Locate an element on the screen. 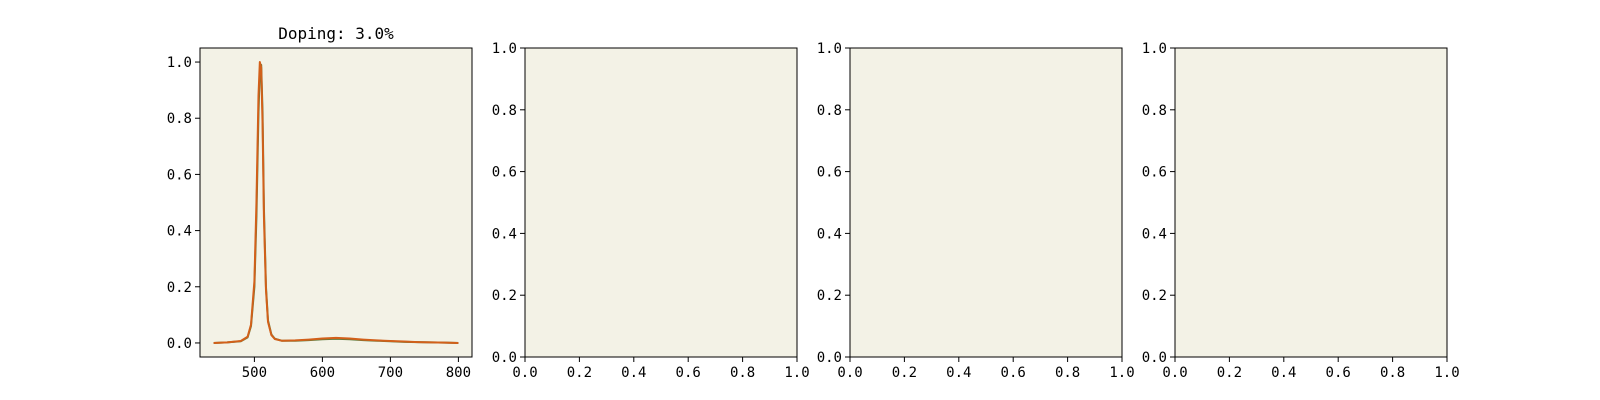 This screenshot has width=1600, height=400. x-tick-label: 500 is located at coordinates (254, 373).